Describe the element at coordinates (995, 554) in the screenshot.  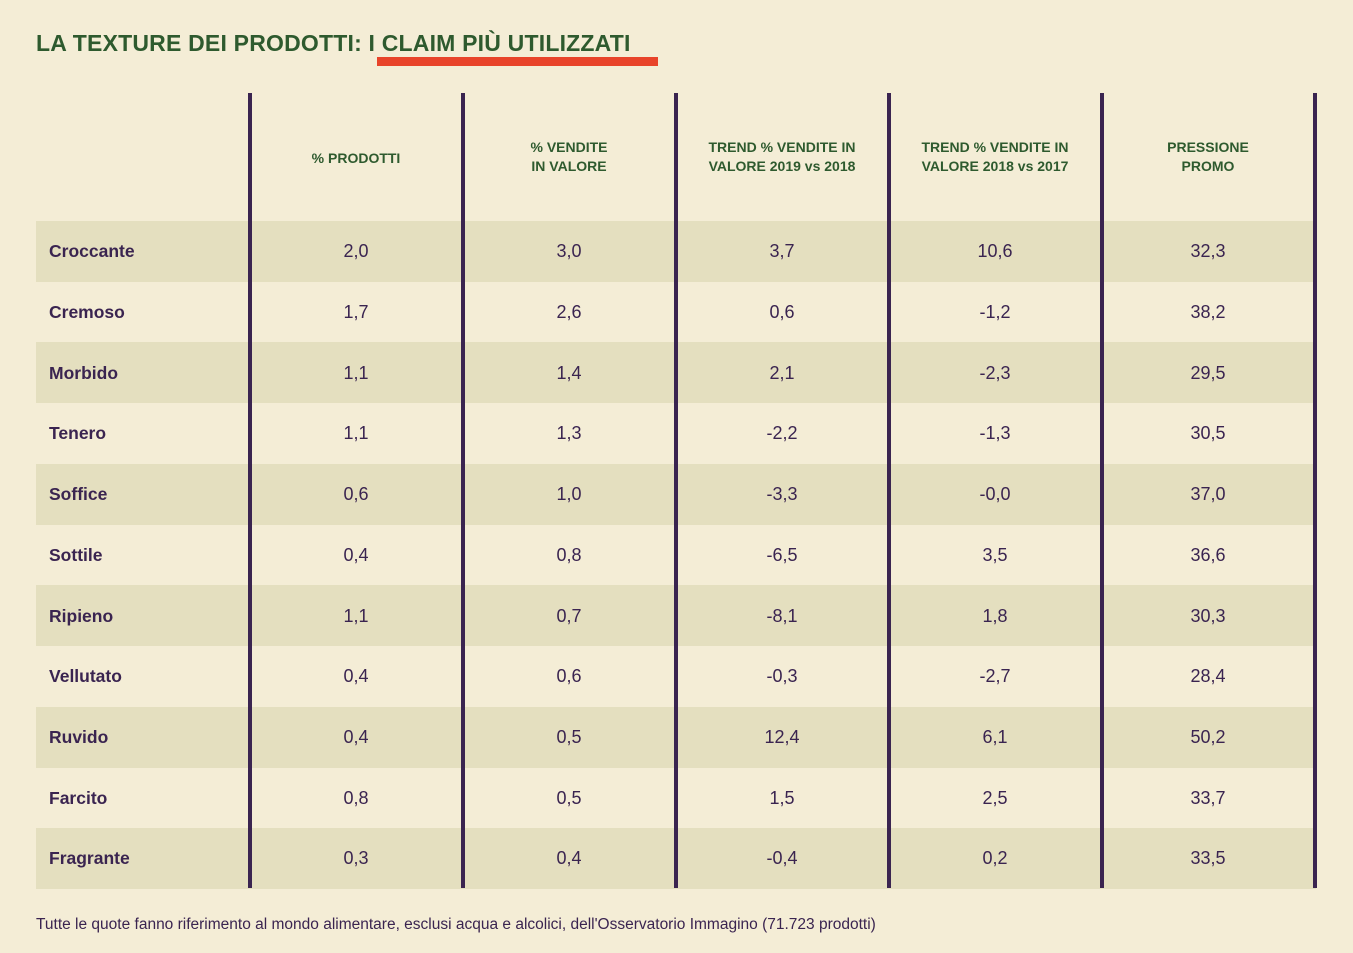
I see `table-cell: 3,5` at that location.